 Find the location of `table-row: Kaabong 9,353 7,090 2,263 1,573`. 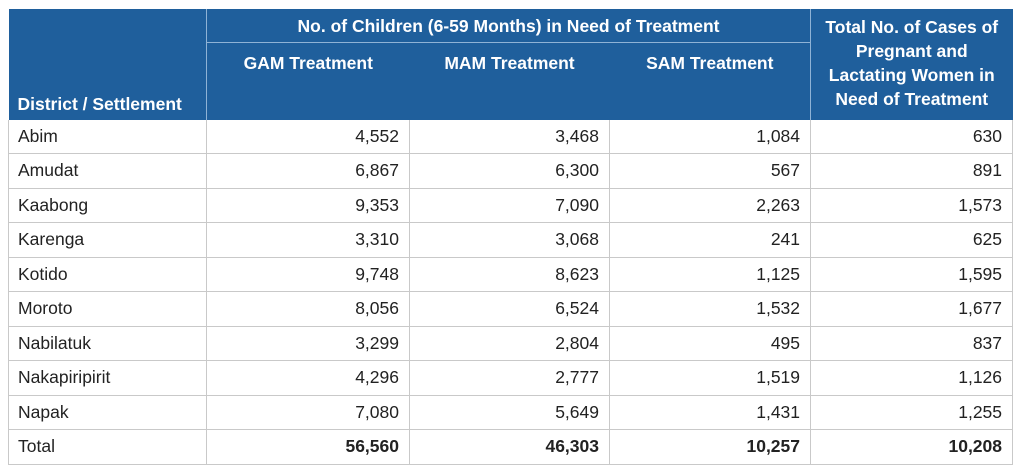

table-row: Kaabong 9,353 7,090 2,263 1,573 is located at coordinates (511, 205).